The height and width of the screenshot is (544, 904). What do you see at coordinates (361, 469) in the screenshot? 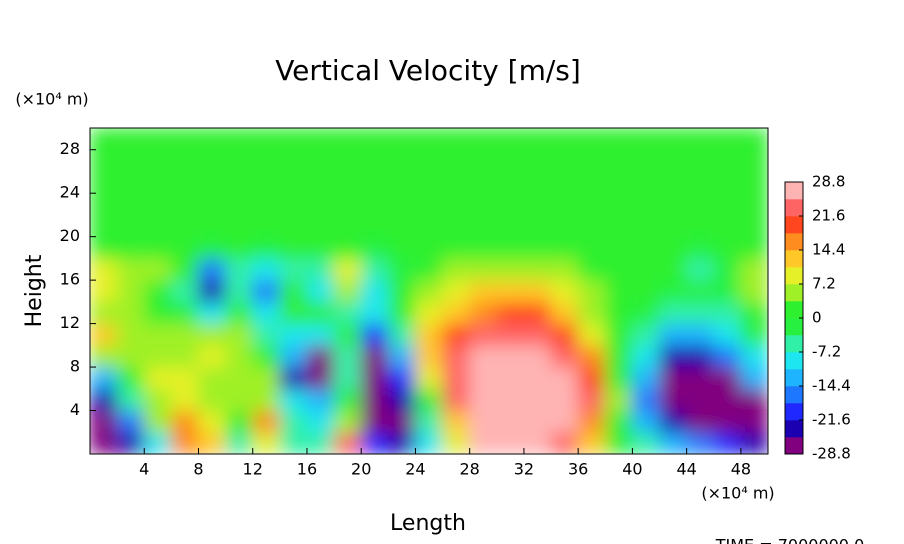
I see `x-tick-label: 20` at bounding box center [361, 469].